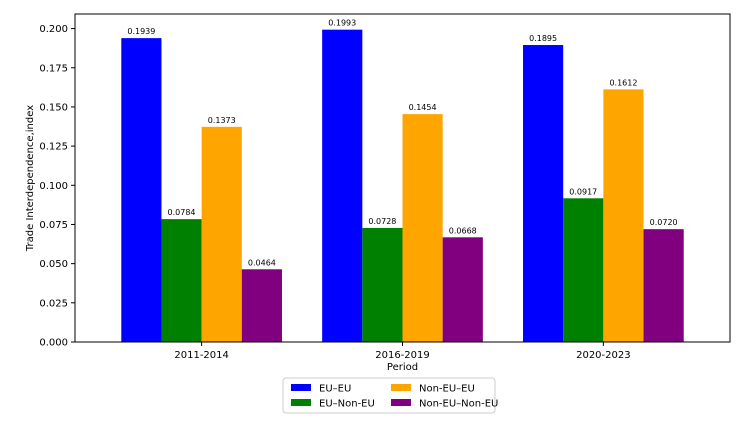  What do you see at coordinates (141, 31) in the screenshot?
I see `data-label-eu-eu-2011-2014: 0.1939` at bounding box center [141, 31].